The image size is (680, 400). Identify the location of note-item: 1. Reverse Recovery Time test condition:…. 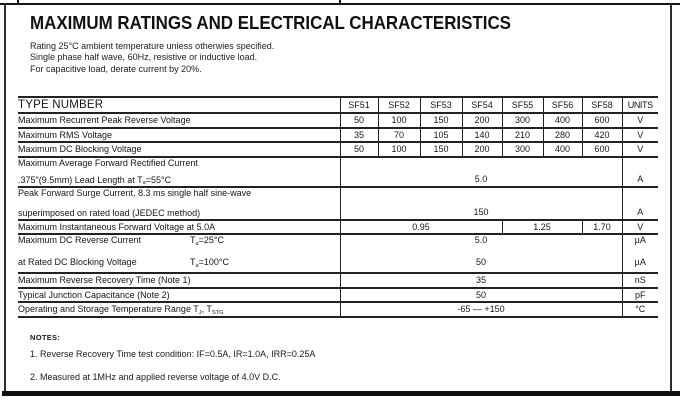
(173, 354).